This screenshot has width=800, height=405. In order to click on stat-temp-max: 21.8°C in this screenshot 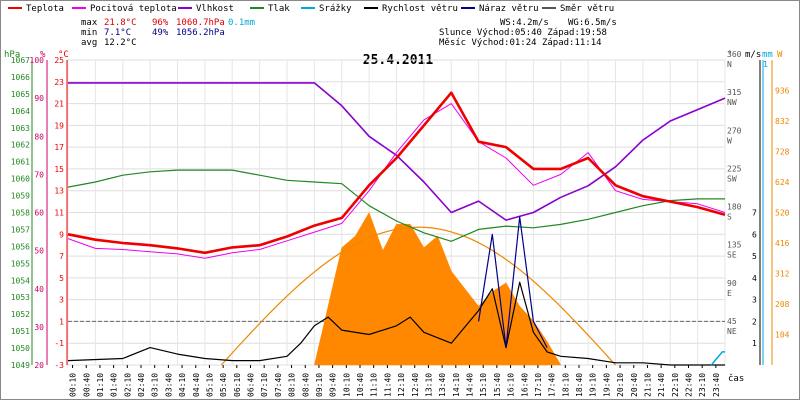, I will do `click(120, 23)`.